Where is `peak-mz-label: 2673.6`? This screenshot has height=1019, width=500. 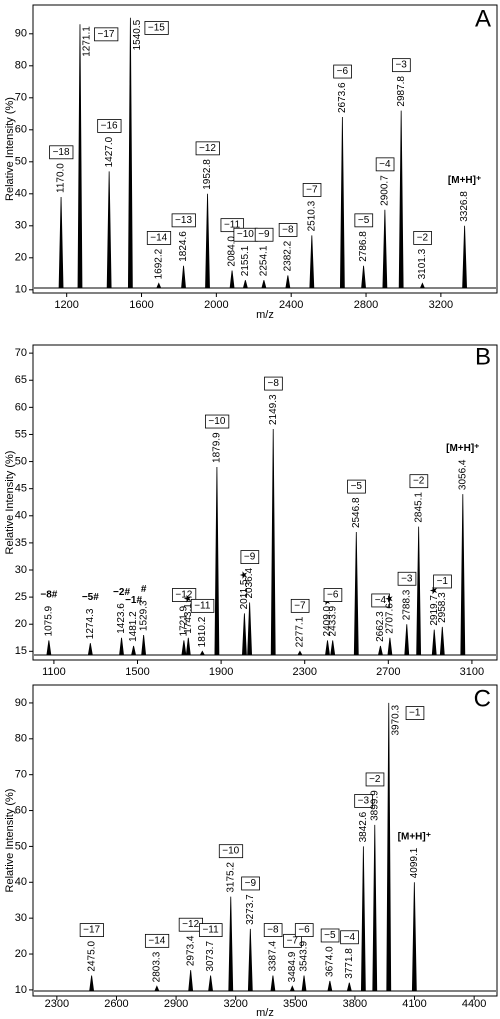
peak-mz-label: 2673.6 is located at coordinates (342, 97).